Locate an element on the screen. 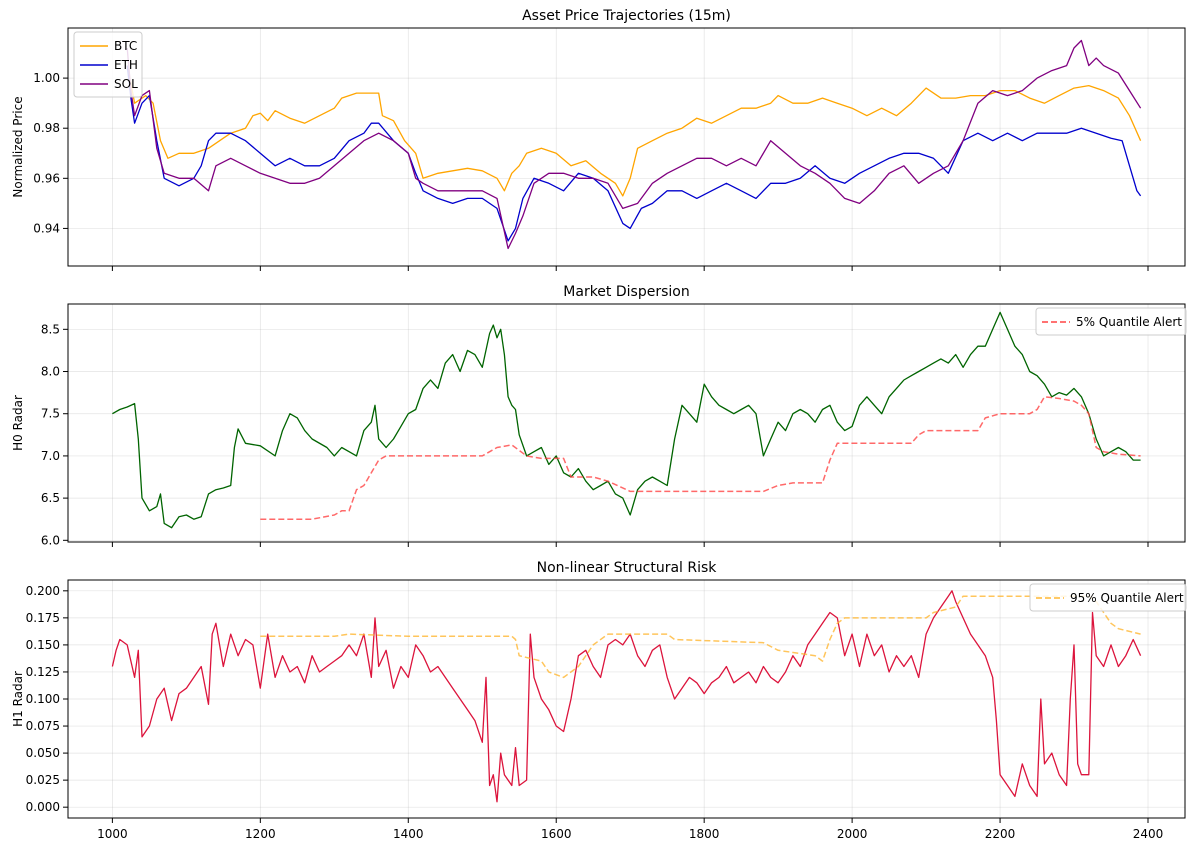  y-axis-label: H1 Radar is located at coordinates (18, 699).